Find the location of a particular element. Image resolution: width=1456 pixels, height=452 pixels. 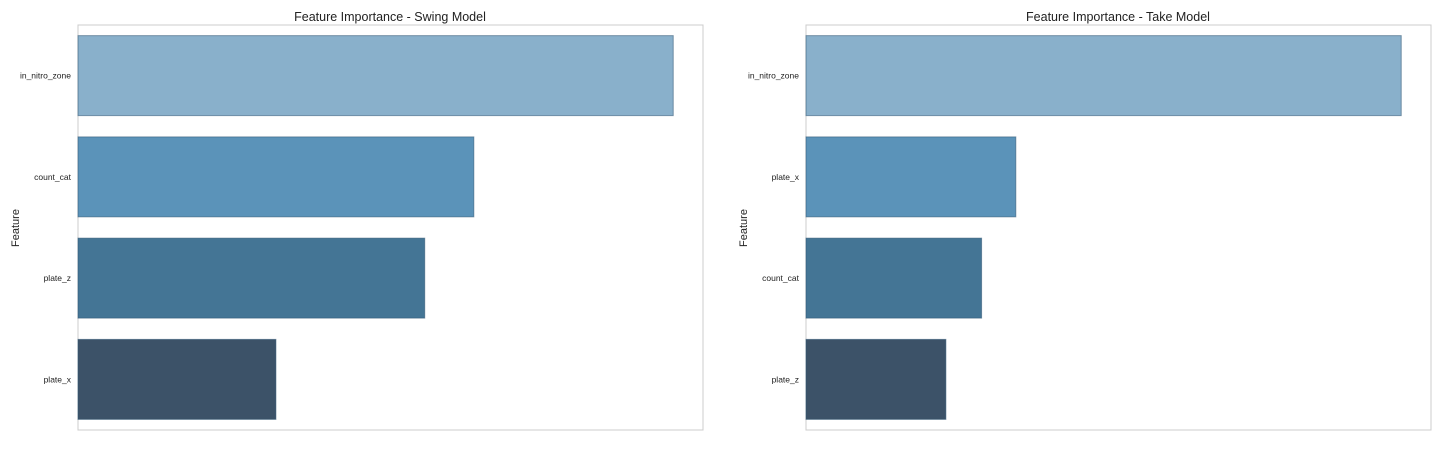

chart-title: Feature Importance - Swing Model is located at coordinates (390, 17).